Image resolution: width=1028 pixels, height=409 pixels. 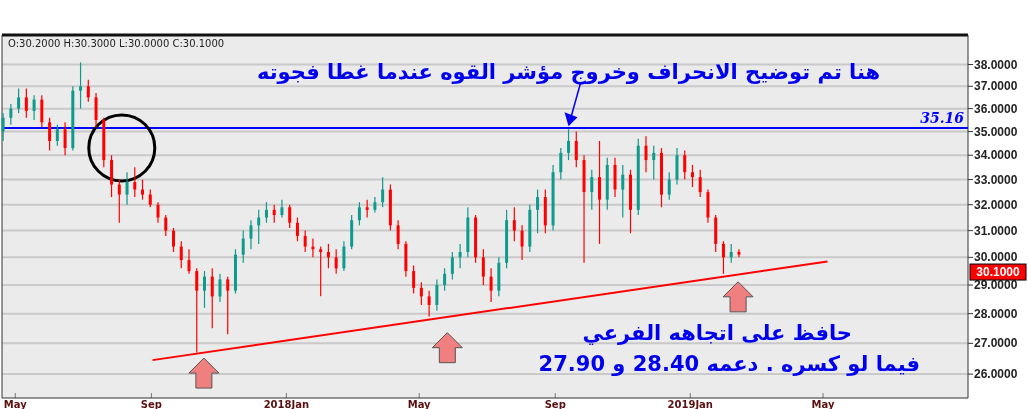 I want to click on y-tick-label: 35.0000, so click(x=996, y=131).